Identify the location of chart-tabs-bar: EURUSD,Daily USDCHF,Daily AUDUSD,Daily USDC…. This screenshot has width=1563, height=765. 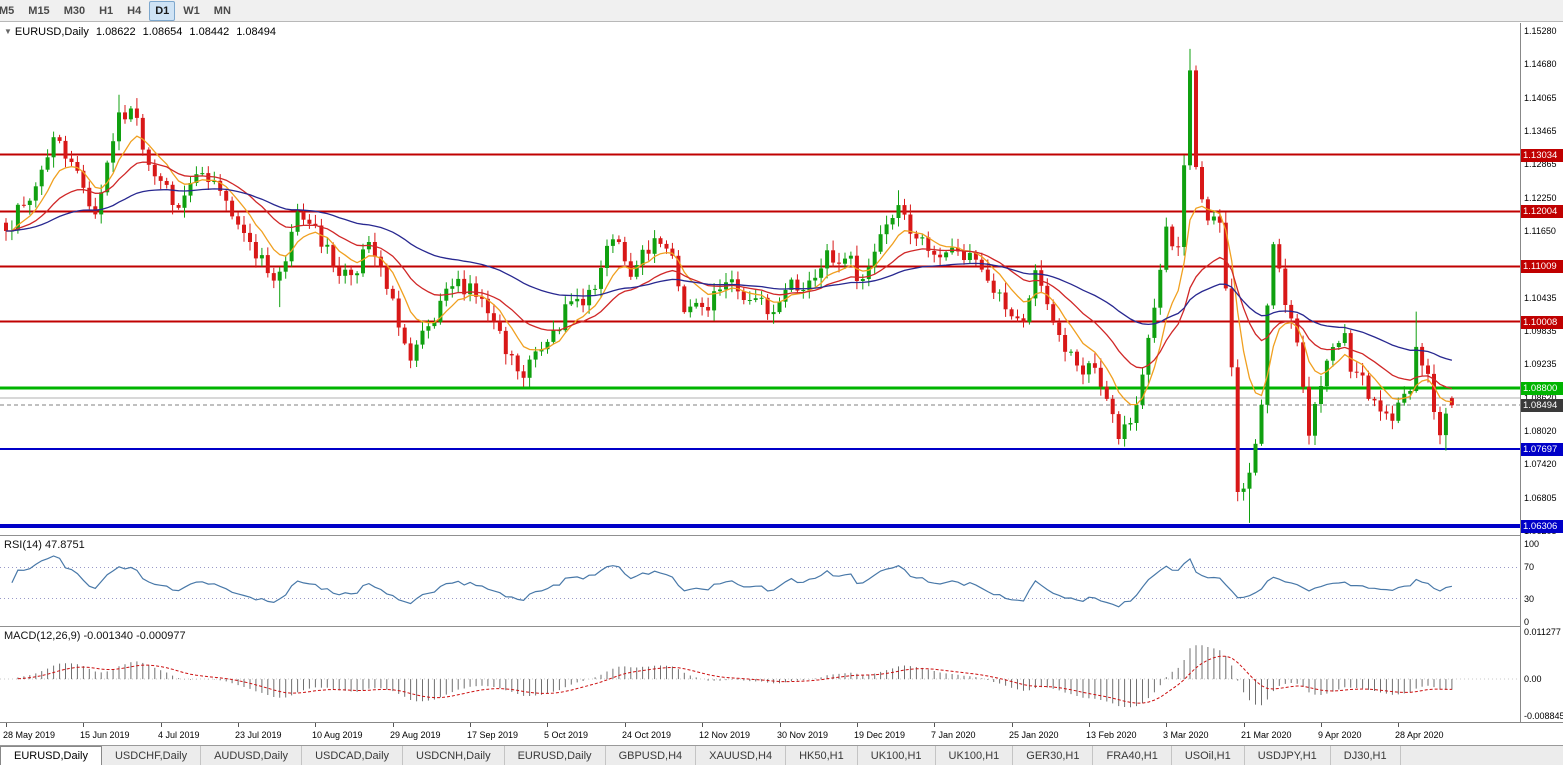
(781, 755).